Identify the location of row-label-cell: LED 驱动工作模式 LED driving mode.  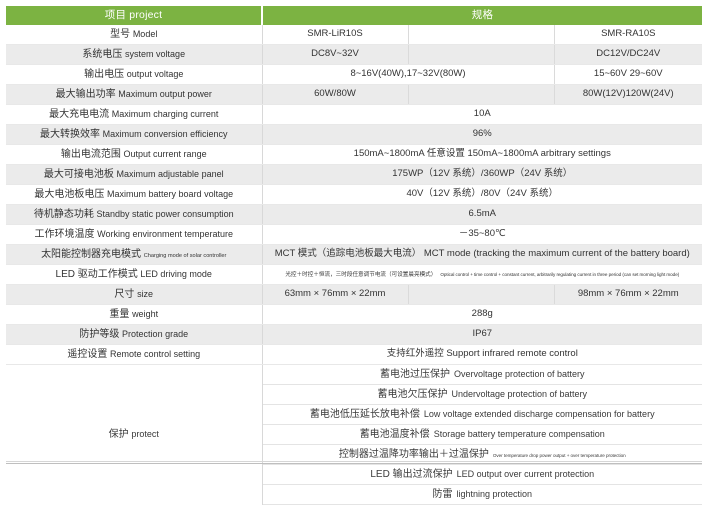
(134, 274).